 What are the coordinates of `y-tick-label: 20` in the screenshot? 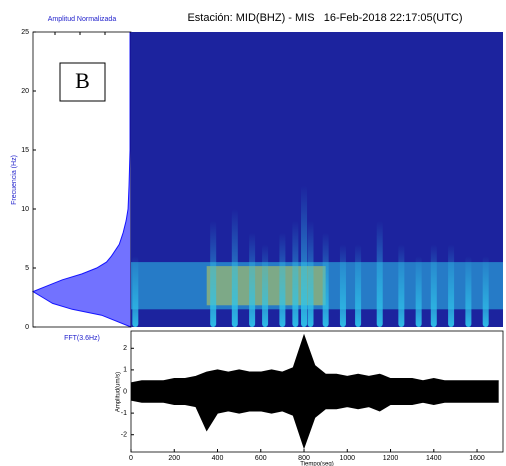 It's located at (25, 91).